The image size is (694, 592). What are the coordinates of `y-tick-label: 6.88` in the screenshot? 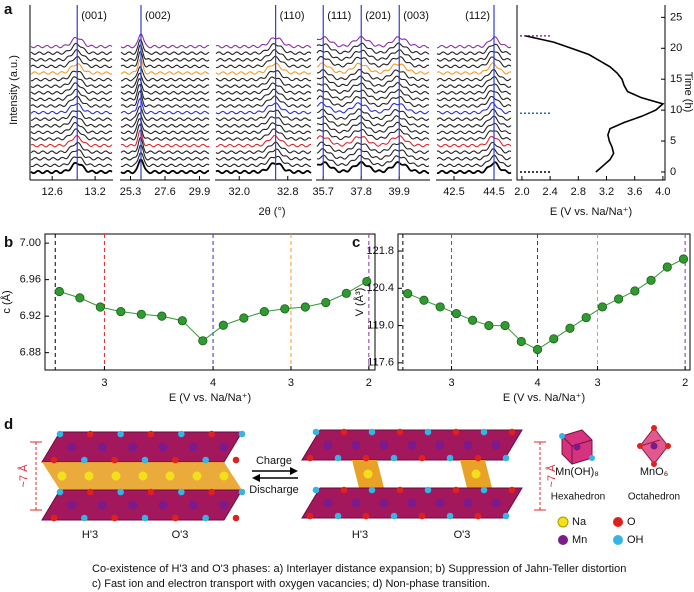 It's located at (30, 353).